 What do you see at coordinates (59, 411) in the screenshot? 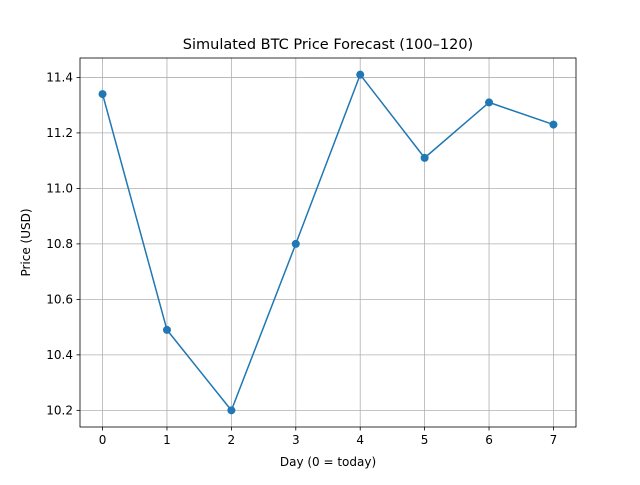
I see `y-tick-label: 10.2` at bounding box center [59, 411].